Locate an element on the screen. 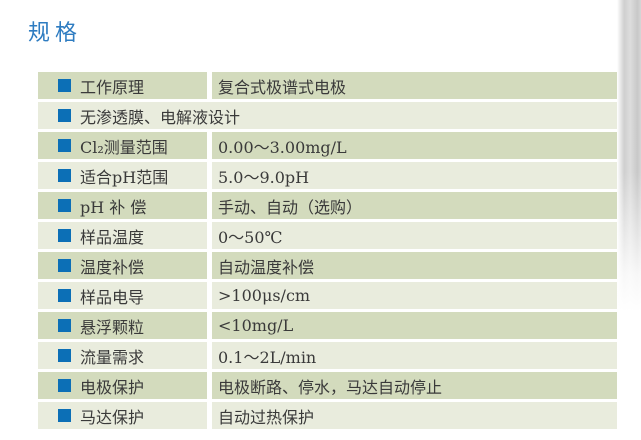  value-cell: 自动温度补偿 is located at coordinates (414, 265).